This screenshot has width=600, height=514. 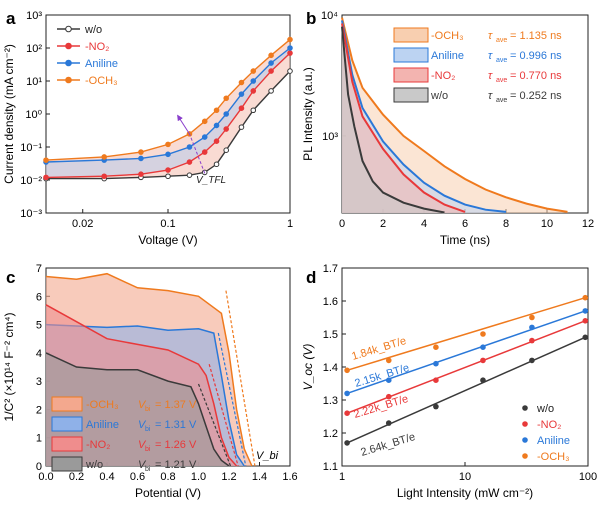 What do you see at coordinates (289, 477) in the screenshot?
I see `panel-c-xtick-label: 1.6` at bounding box center [289, 477].